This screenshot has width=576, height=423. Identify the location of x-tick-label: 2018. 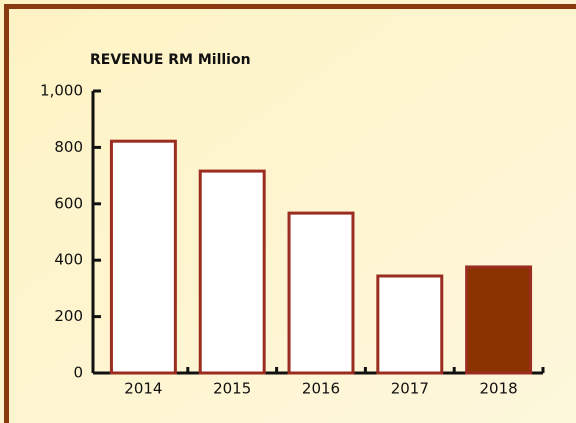
(499, 389).